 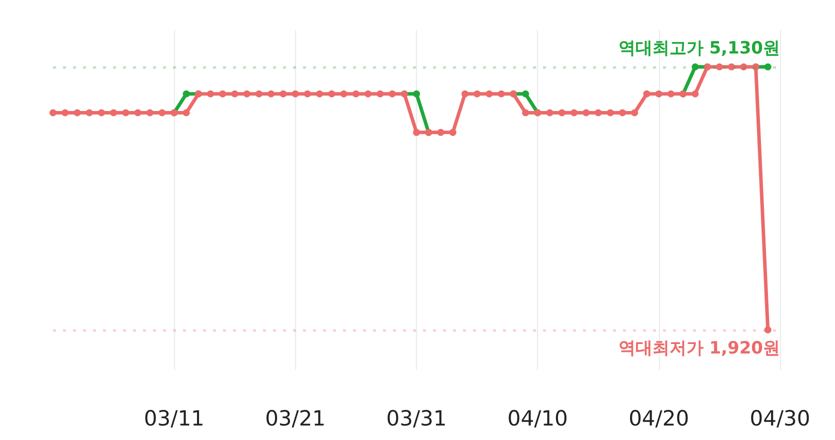 What do you see at coordinates (537, 418) in the screenshot?
I see `x-tick-label: 04/10` at bounding box center [537, 418].